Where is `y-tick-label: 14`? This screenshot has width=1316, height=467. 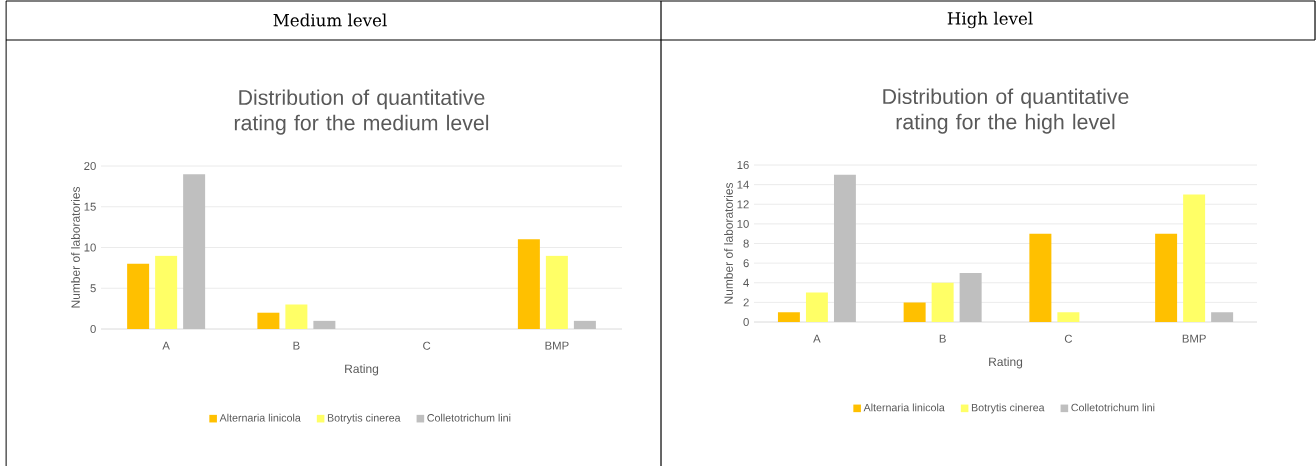
y-tick-label: 14 is located at coordinates (743, 184).